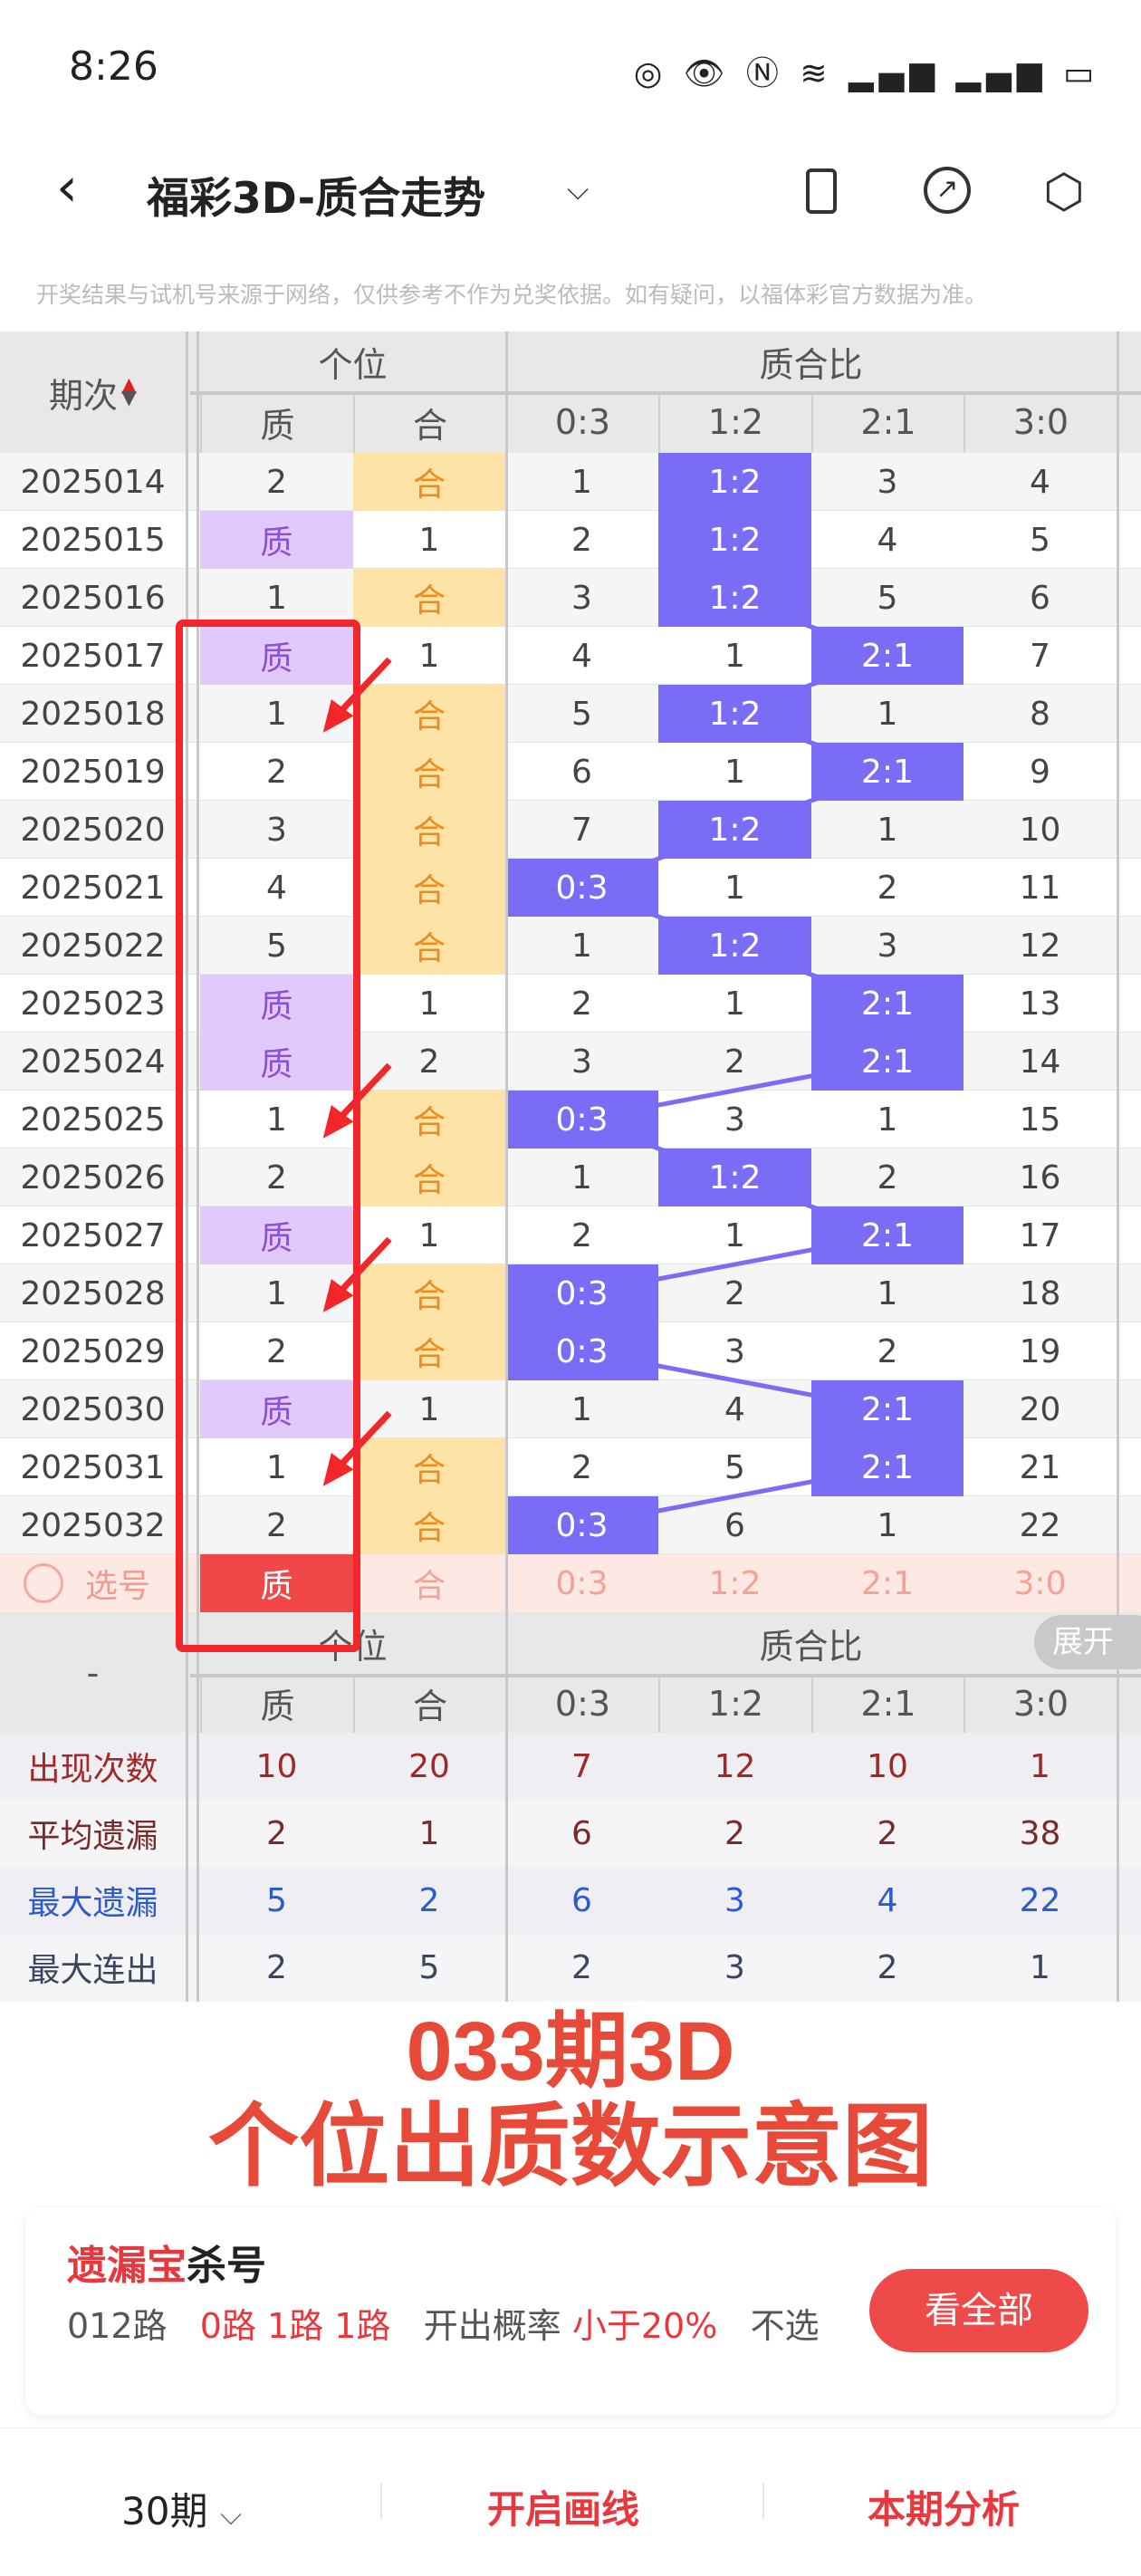  I want to click on period-cell: 2025031, so click(93, 1467).